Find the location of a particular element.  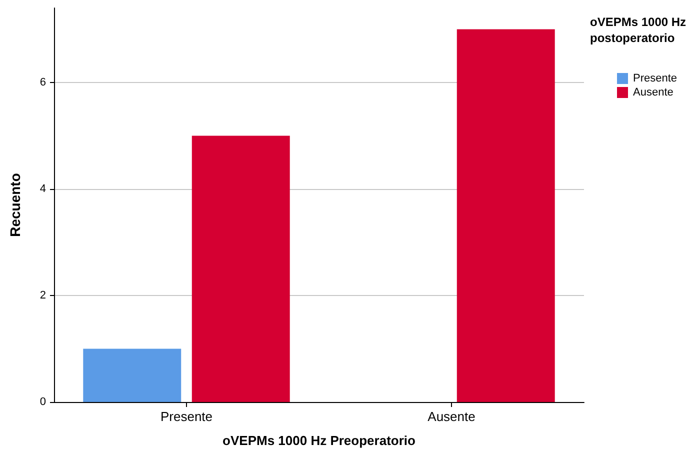

y-axis-title: Recuento is located at coordinates (15, 205).